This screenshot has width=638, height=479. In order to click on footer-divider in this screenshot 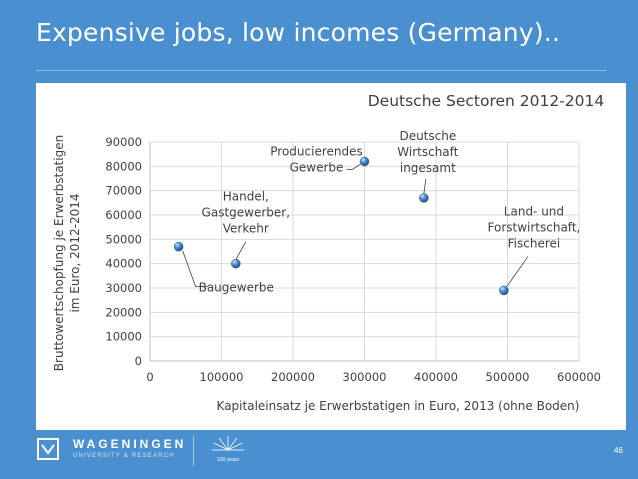, I will do `click(193, 451)`.